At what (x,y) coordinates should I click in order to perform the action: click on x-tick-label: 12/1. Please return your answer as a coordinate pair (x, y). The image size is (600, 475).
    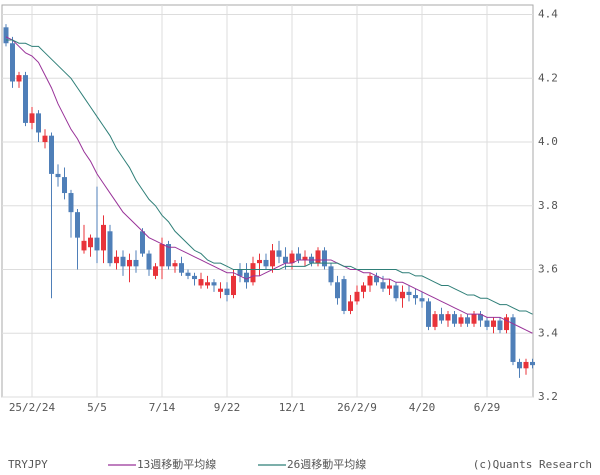
    Looking at the image, I should click on (292, 407).